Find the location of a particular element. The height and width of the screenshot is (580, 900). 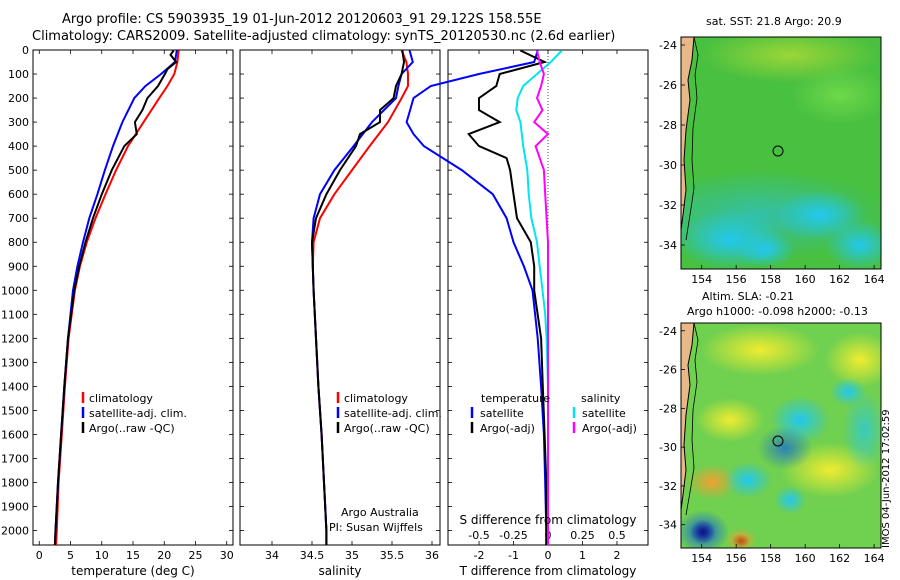

annotation-pi: PI: Susan Wijffels is located at coordinates (376, 527).